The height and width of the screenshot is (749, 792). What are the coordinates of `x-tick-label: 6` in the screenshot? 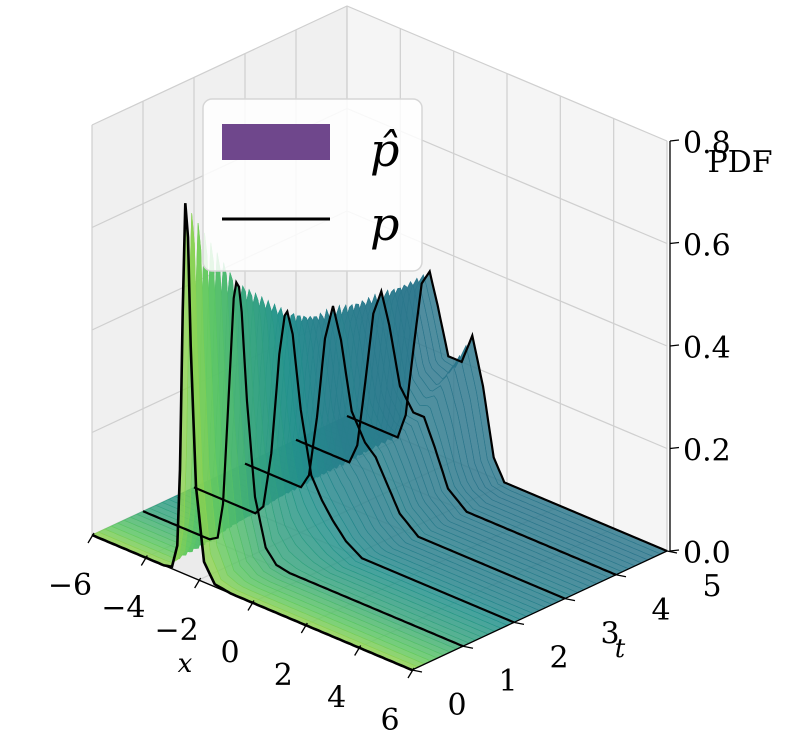 It's located at (389, 720).